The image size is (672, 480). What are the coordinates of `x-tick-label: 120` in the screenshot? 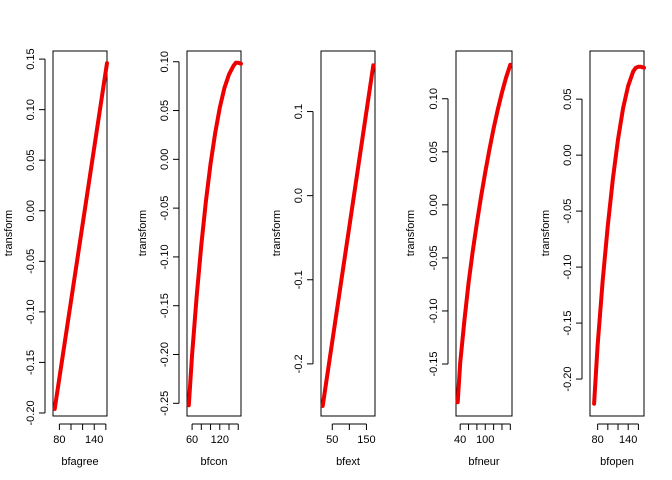 It's located at (220, 440).